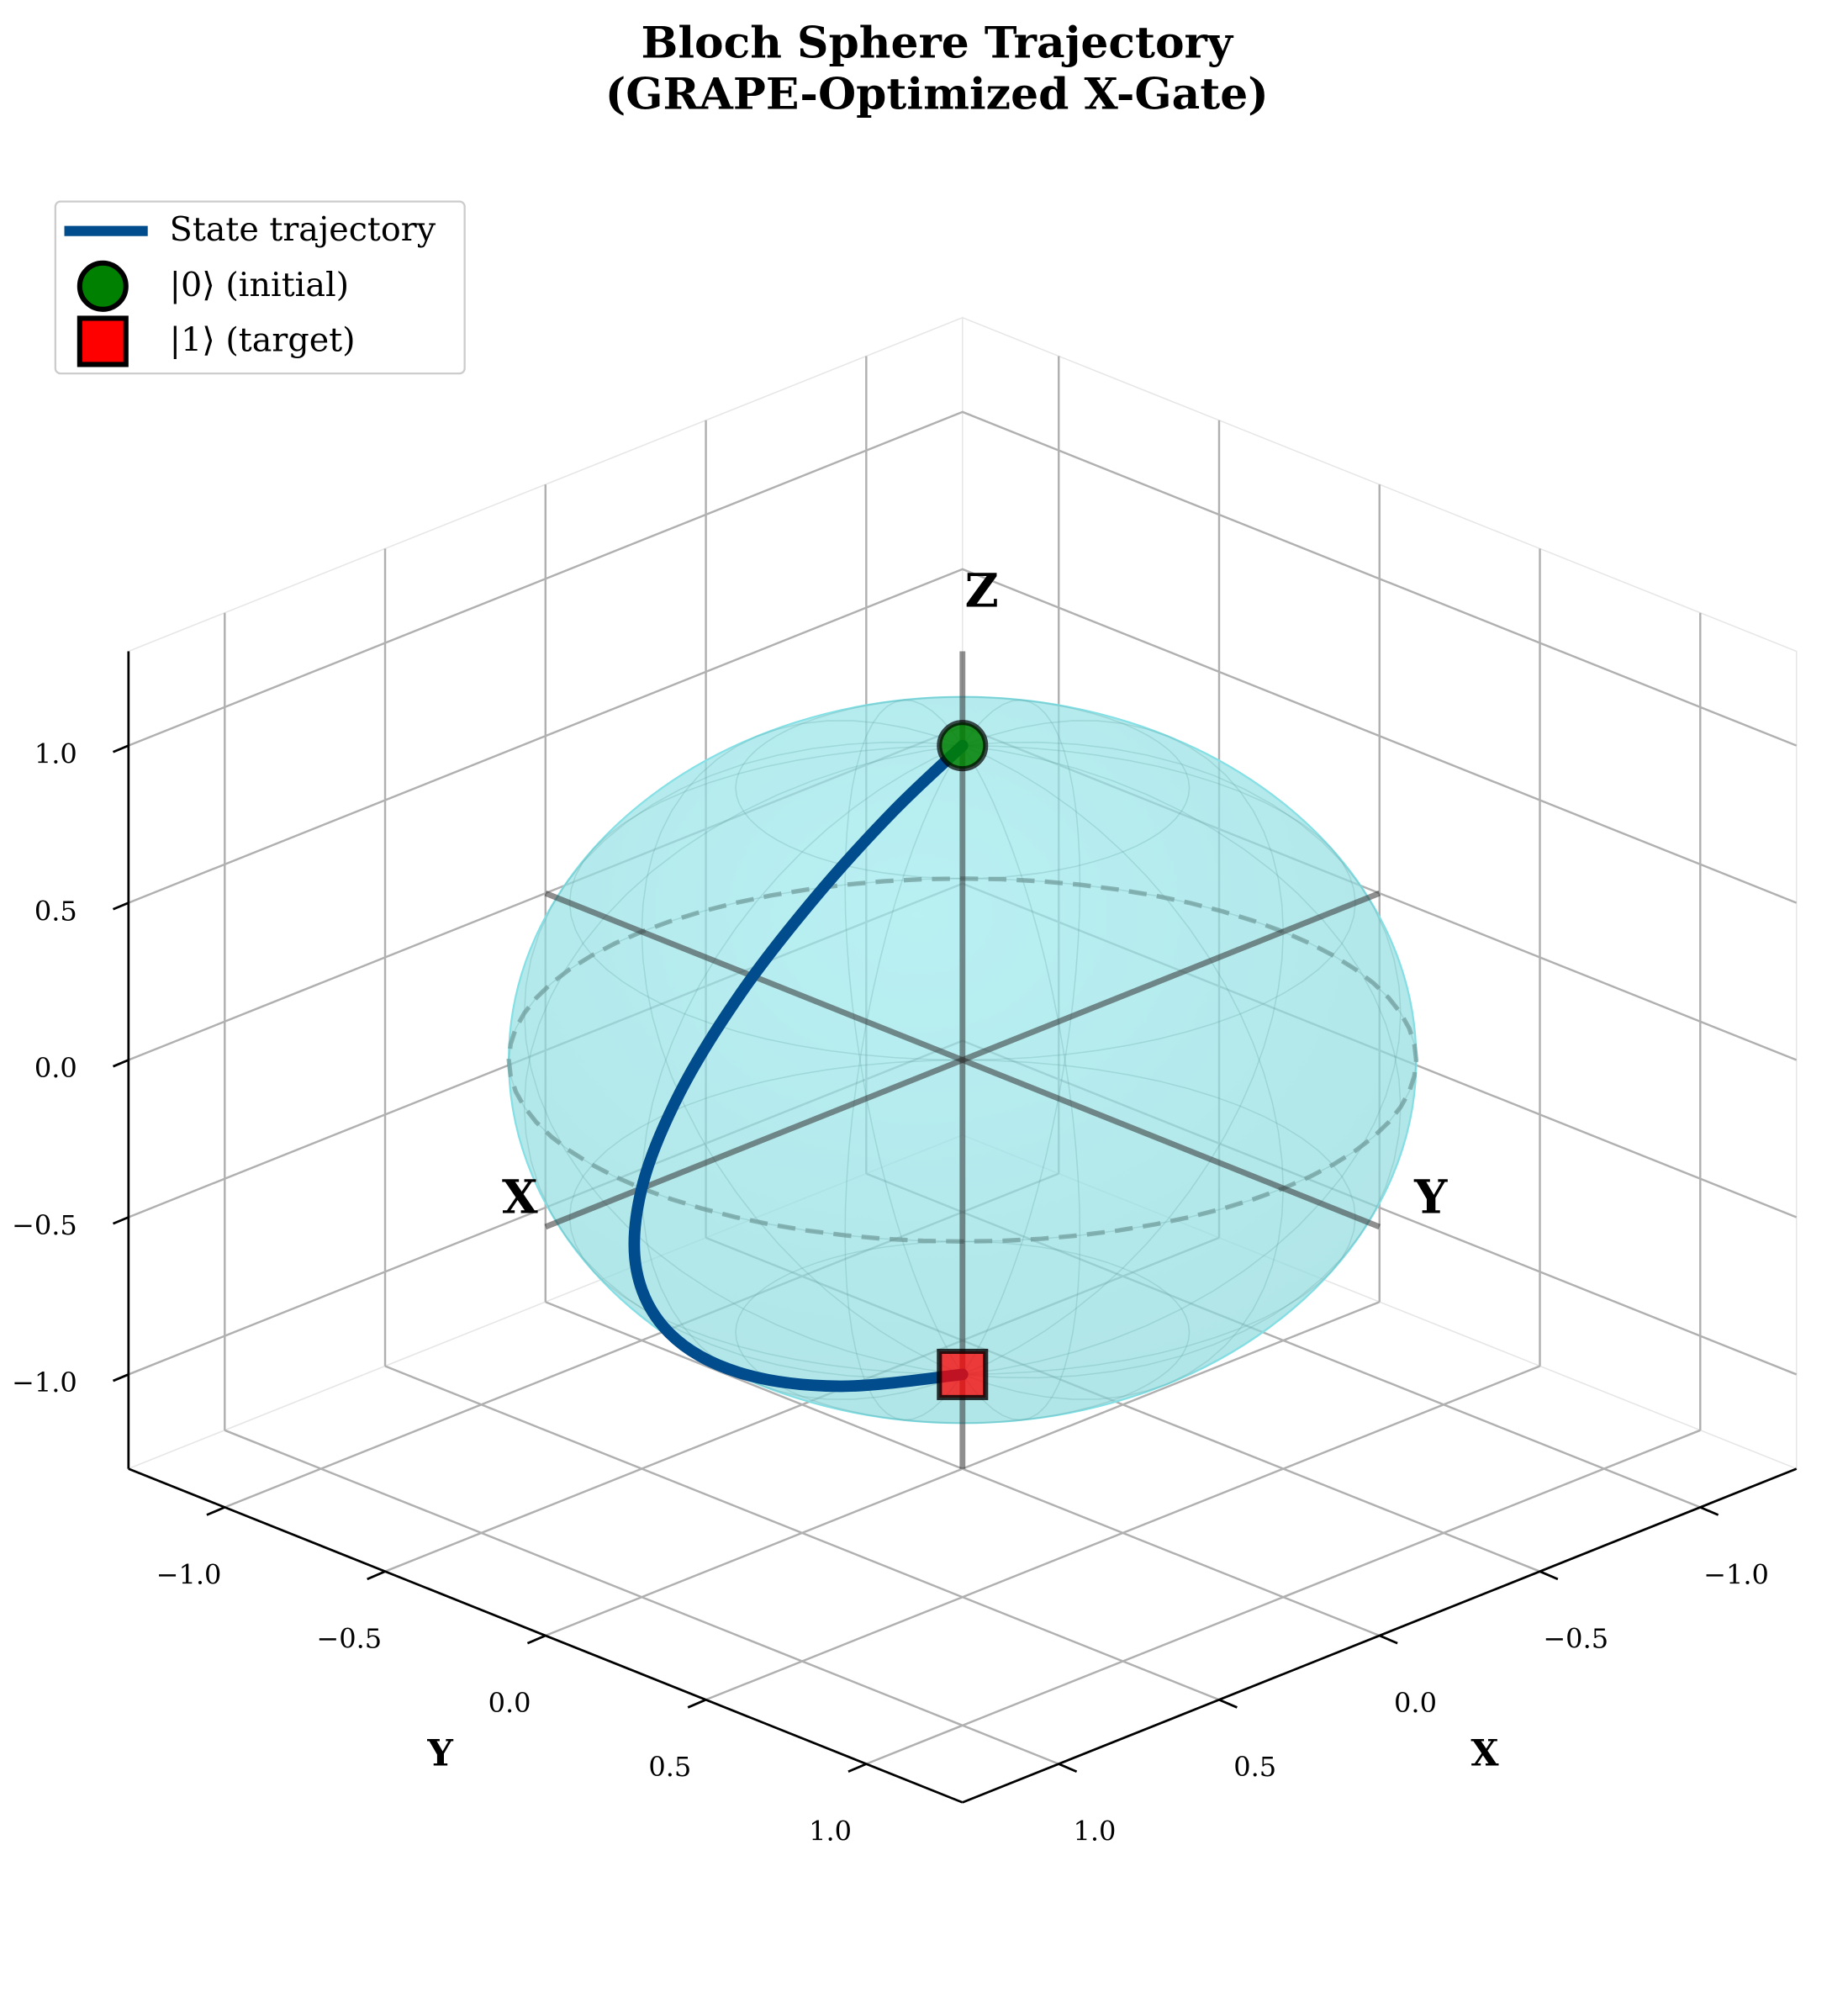 The image size is (1848, 1993). I want to click on sphere-label: Z, so click(982, 590).